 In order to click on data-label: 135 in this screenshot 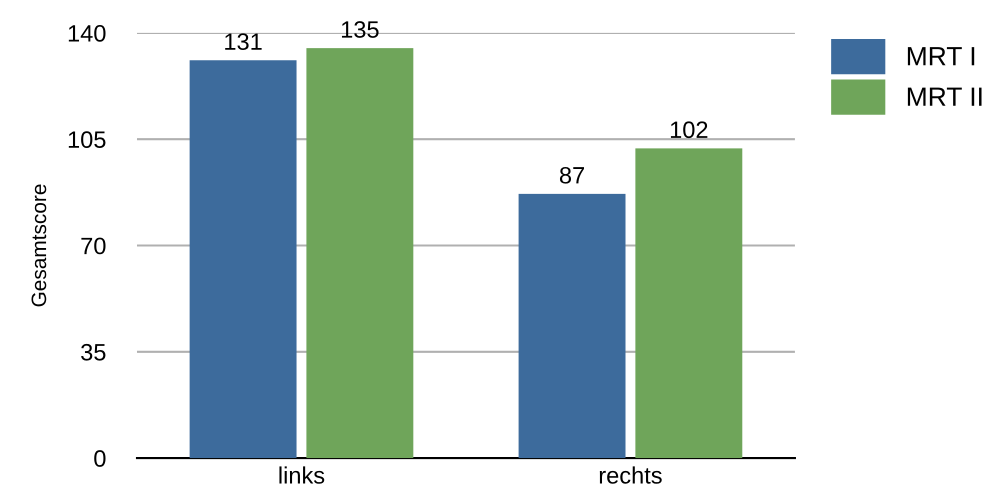, I will do `click(360, 29)`.